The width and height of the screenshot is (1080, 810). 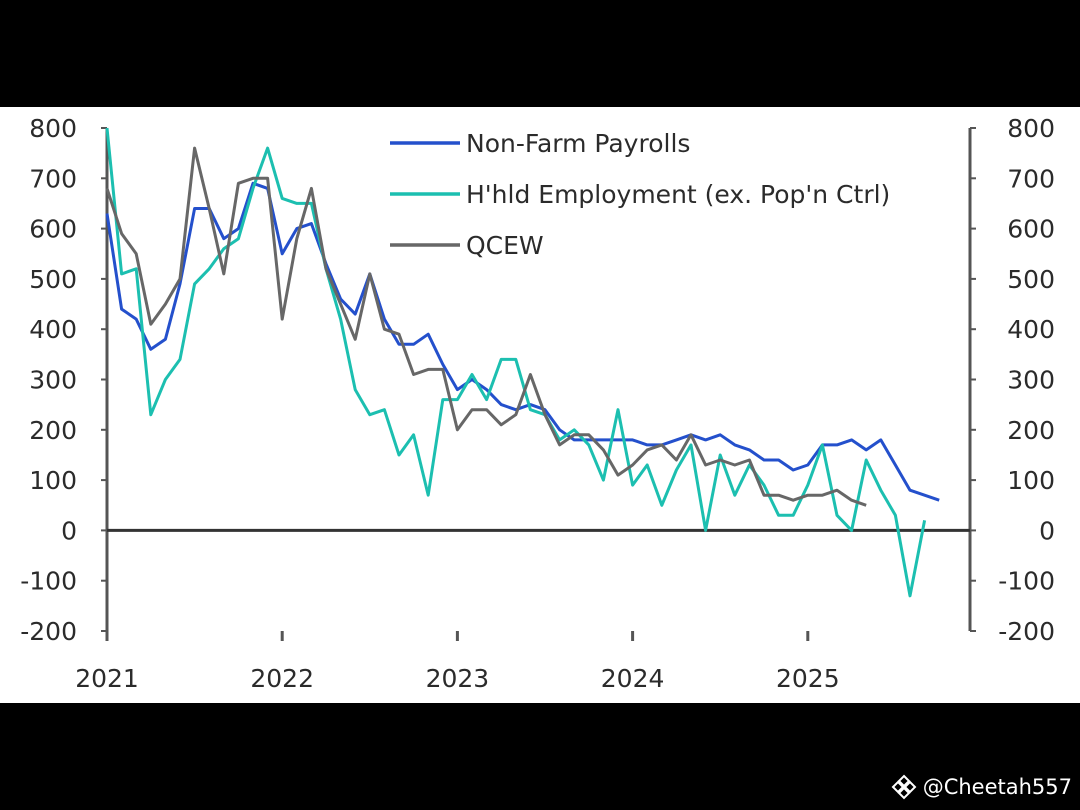 I want to click on y-tick-label-right: 400, so click(x=1031, y=329).